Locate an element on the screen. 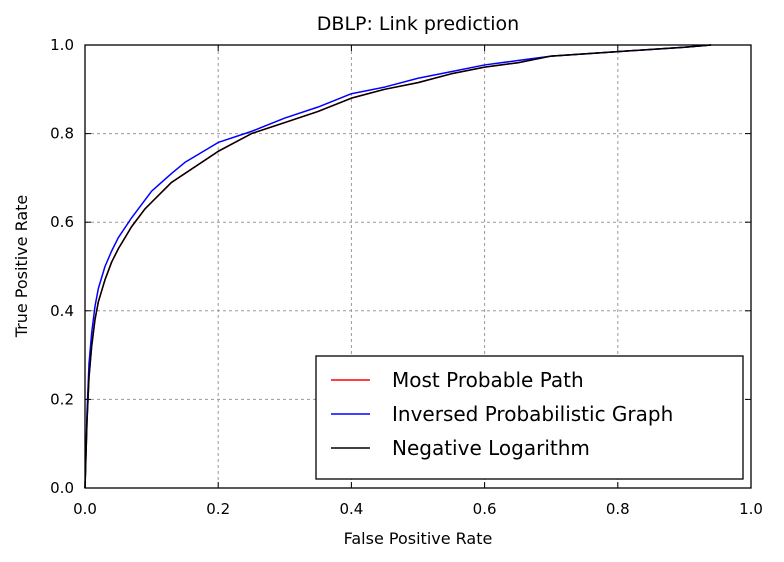 Image resolution: width=784 pixels, height=562 pixels. x-axis-label: False Positive Rate is located at coordinates (418, 538).